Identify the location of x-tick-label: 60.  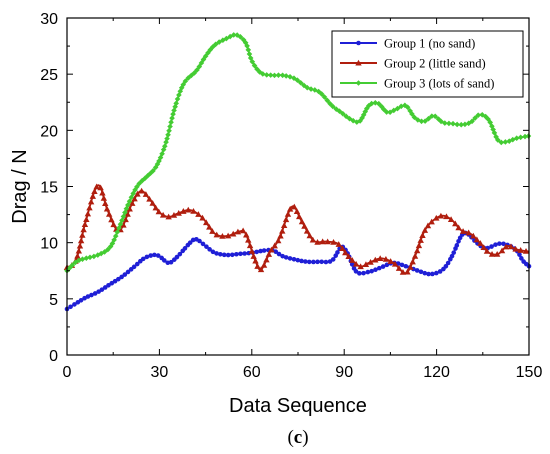
(252, 372).